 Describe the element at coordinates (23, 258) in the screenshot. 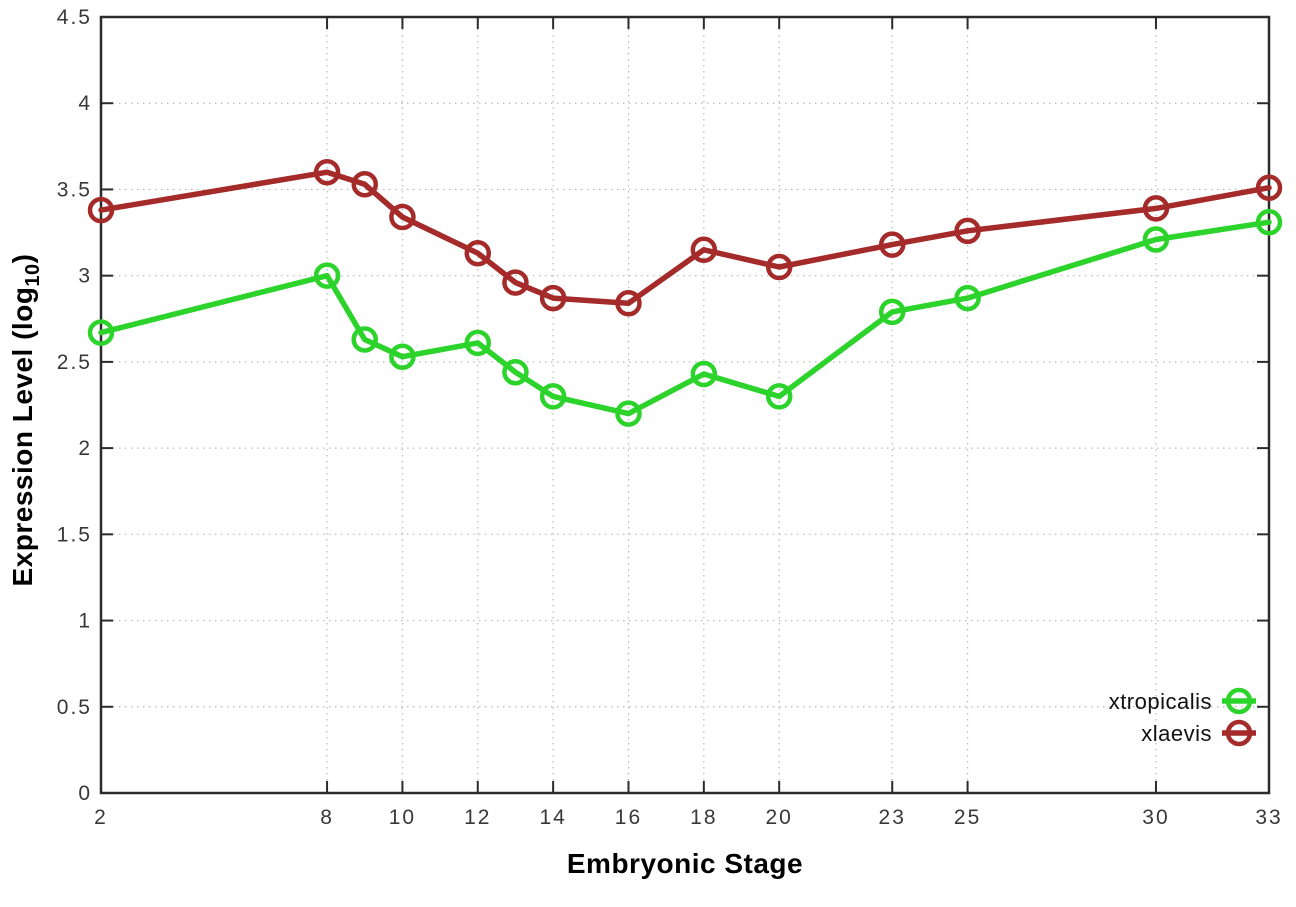

I see `y-axis-title-close: )` at that location.